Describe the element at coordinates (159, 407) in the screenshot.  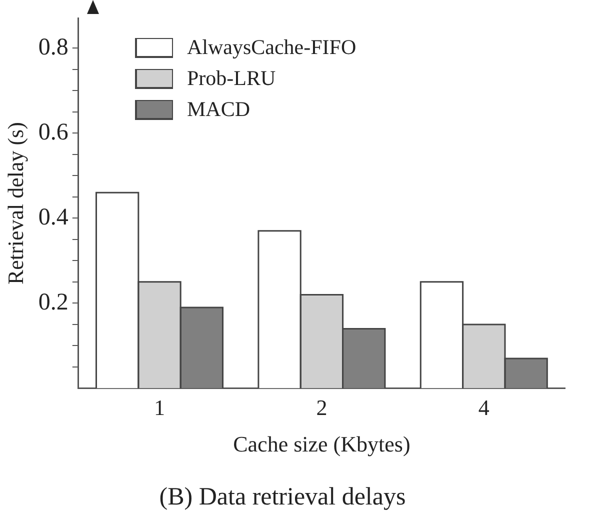
I see `x-tick-label: 1` at that location.